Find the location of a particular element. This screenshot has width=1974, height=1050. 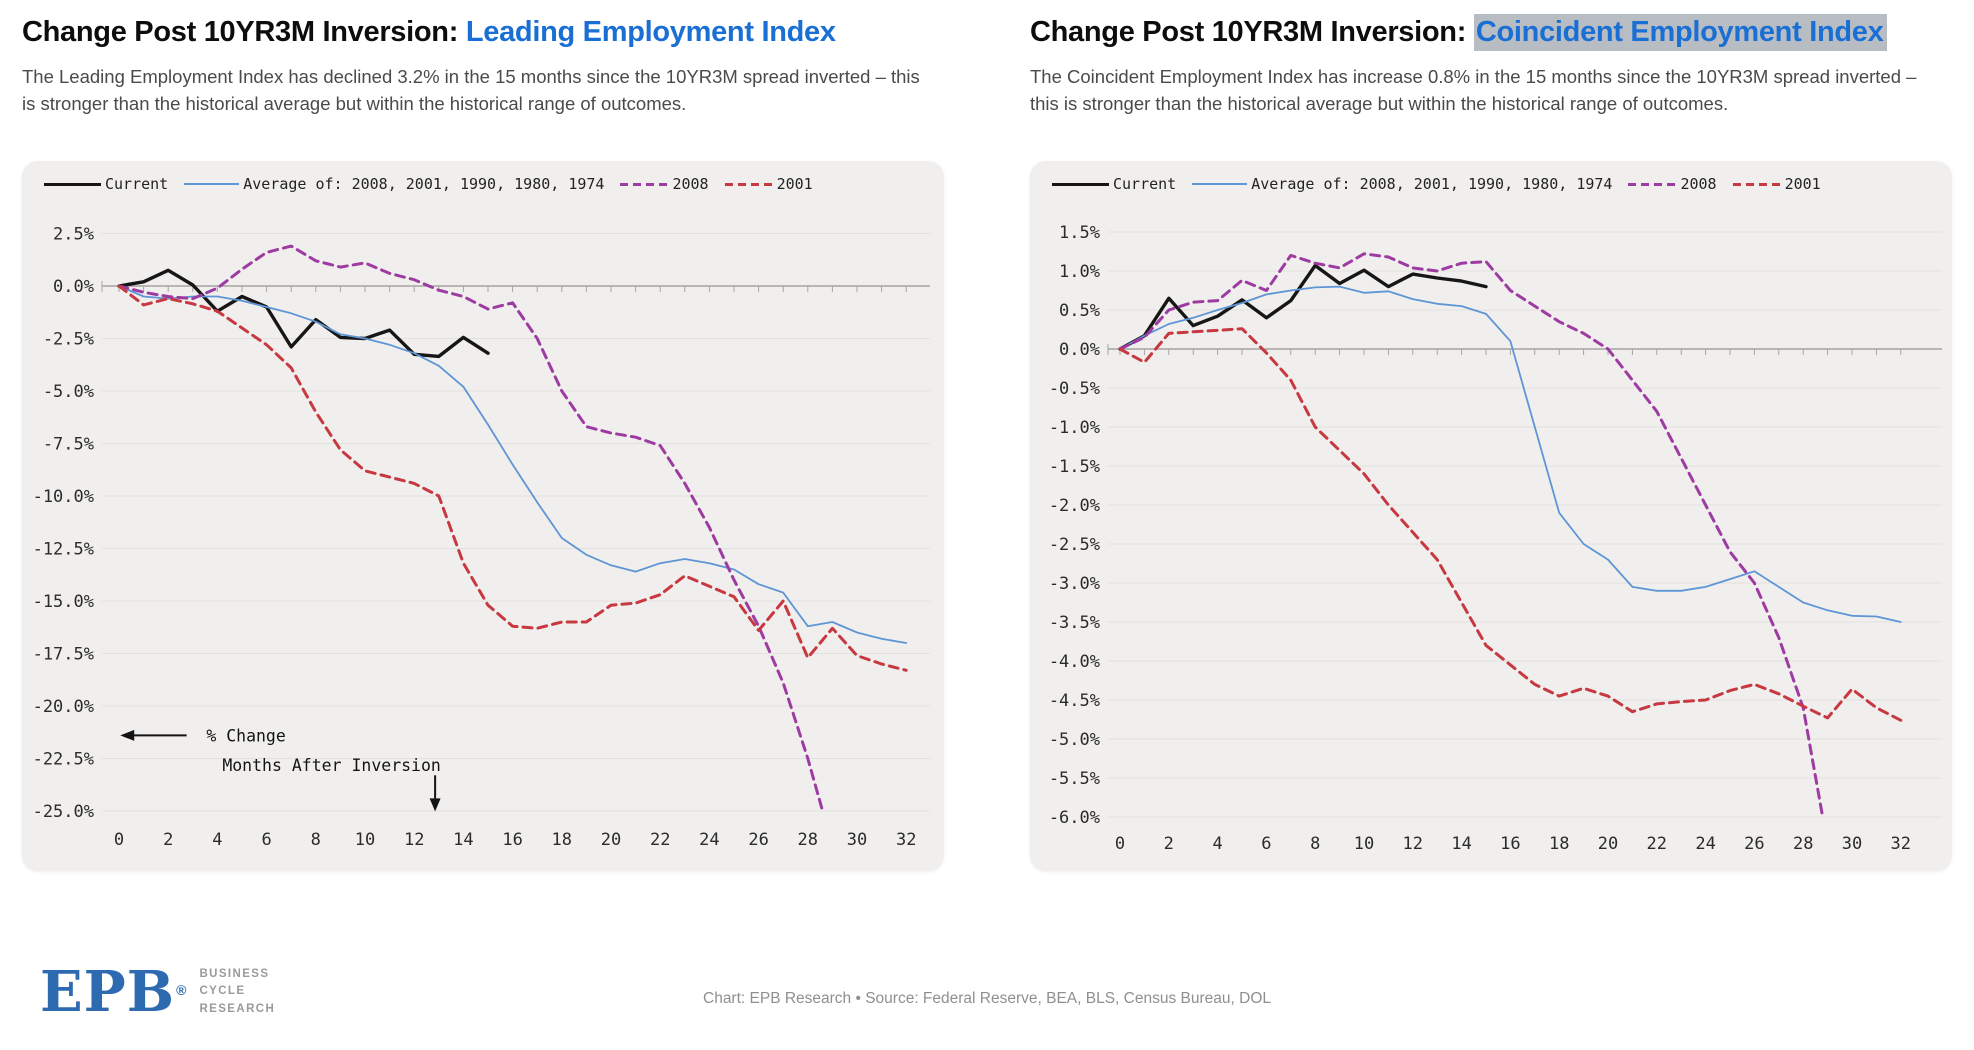

y-tick-label: 1.5% is located at coordinates (1079, 233).